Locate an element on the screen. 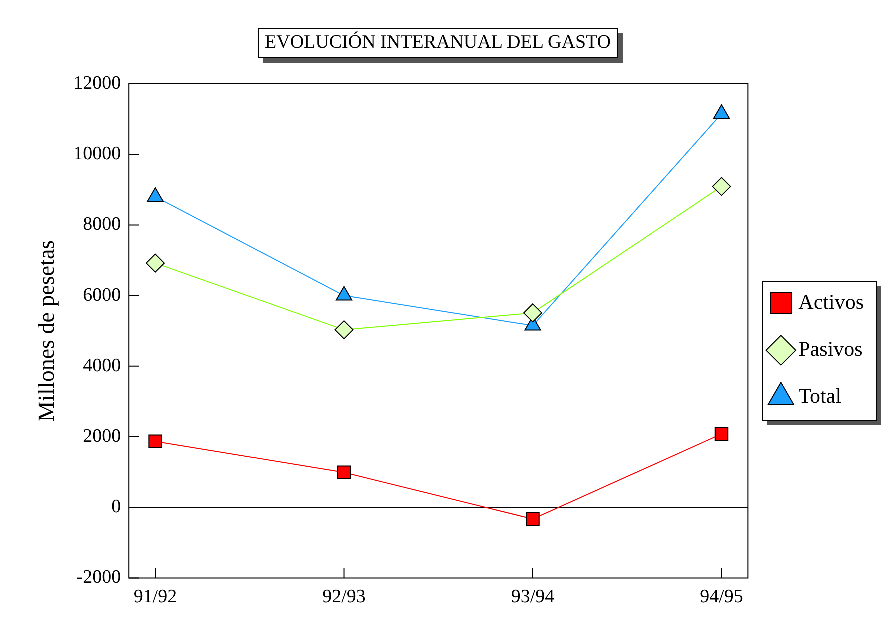 The image size is (896, 627). y-axis-title: Millones de pesetas is located at coordinates (46, 331).